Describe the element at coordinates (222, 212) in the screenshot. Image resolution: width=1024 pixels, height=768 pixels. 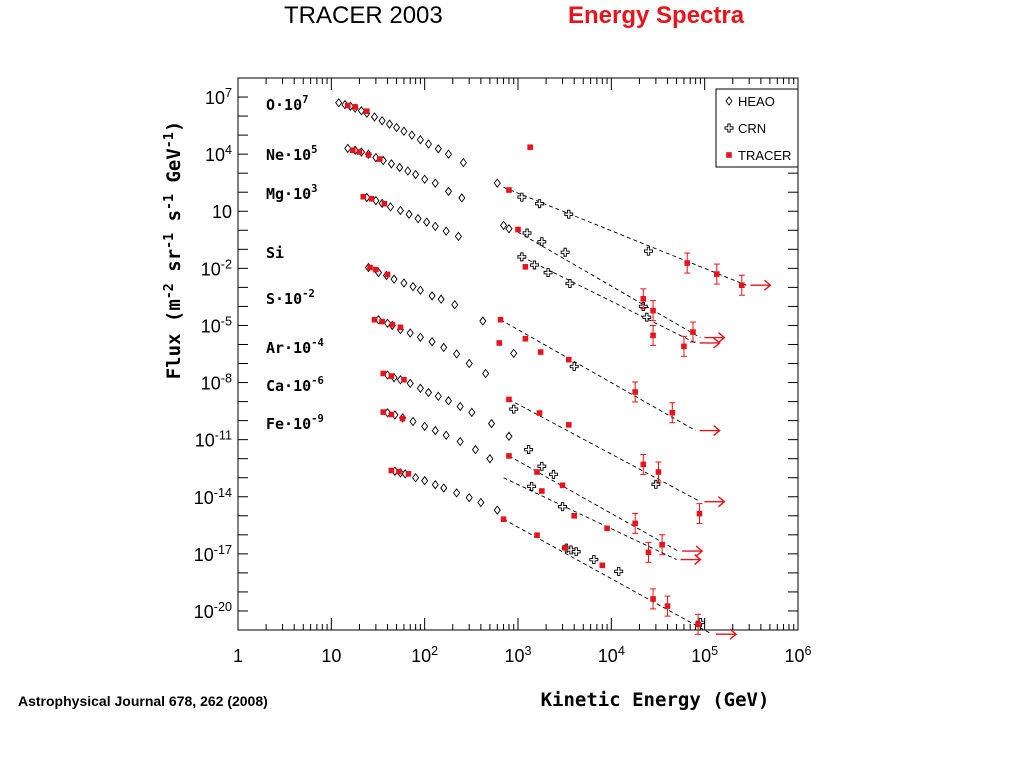
I see `y-tick-label: 10` at that location.